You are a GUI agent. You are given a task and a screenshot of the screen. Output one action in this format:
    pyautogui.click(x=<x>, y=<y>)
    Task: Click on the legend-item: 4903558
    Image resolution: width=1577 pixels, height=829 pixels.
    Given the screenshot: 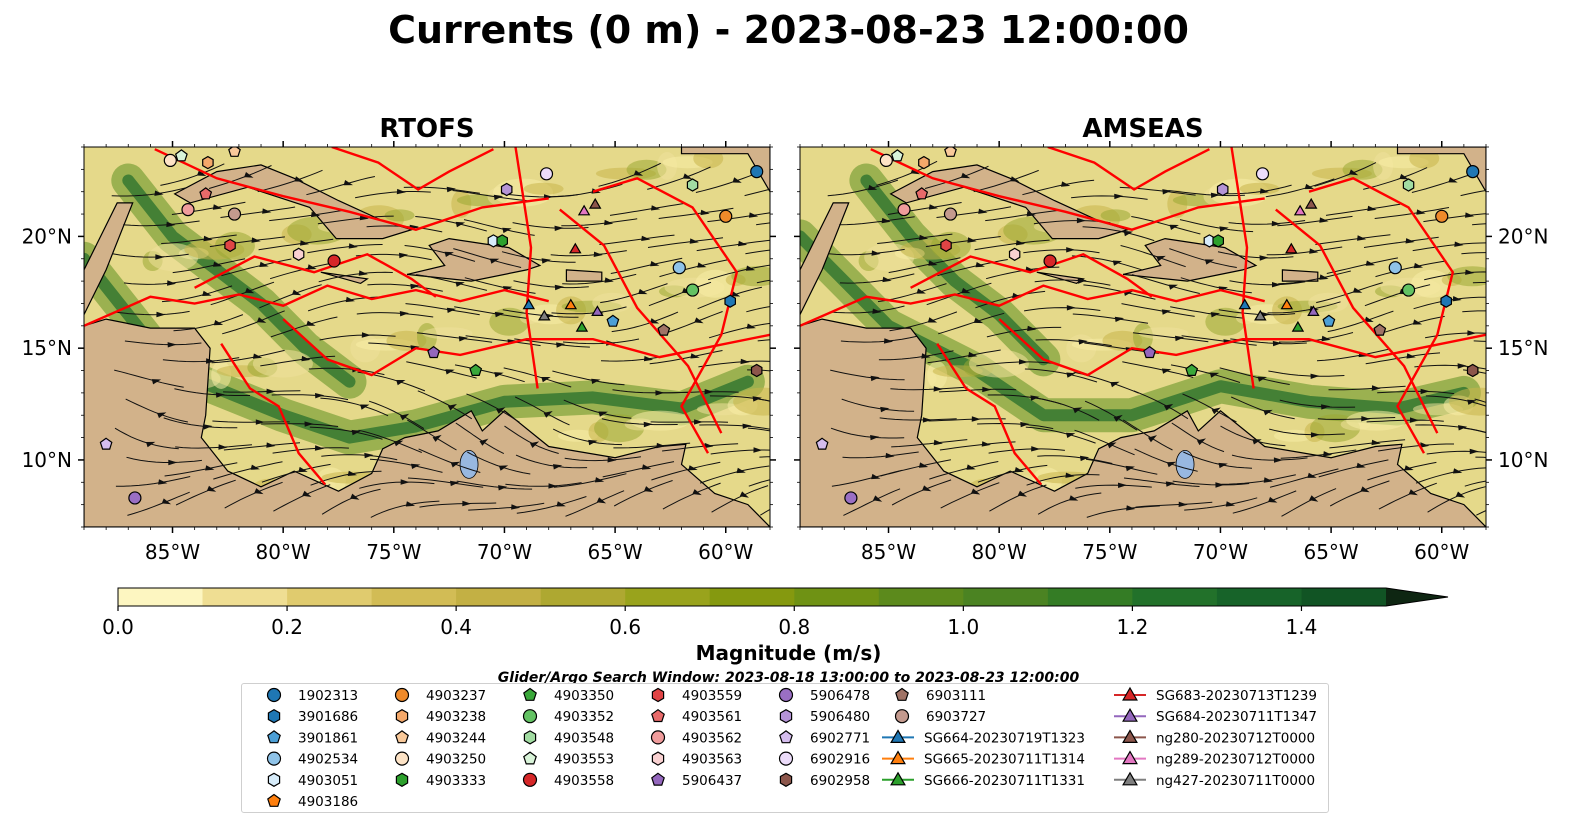 What is the action you would take?
    pyautogui.click(x=568, y=780)
    